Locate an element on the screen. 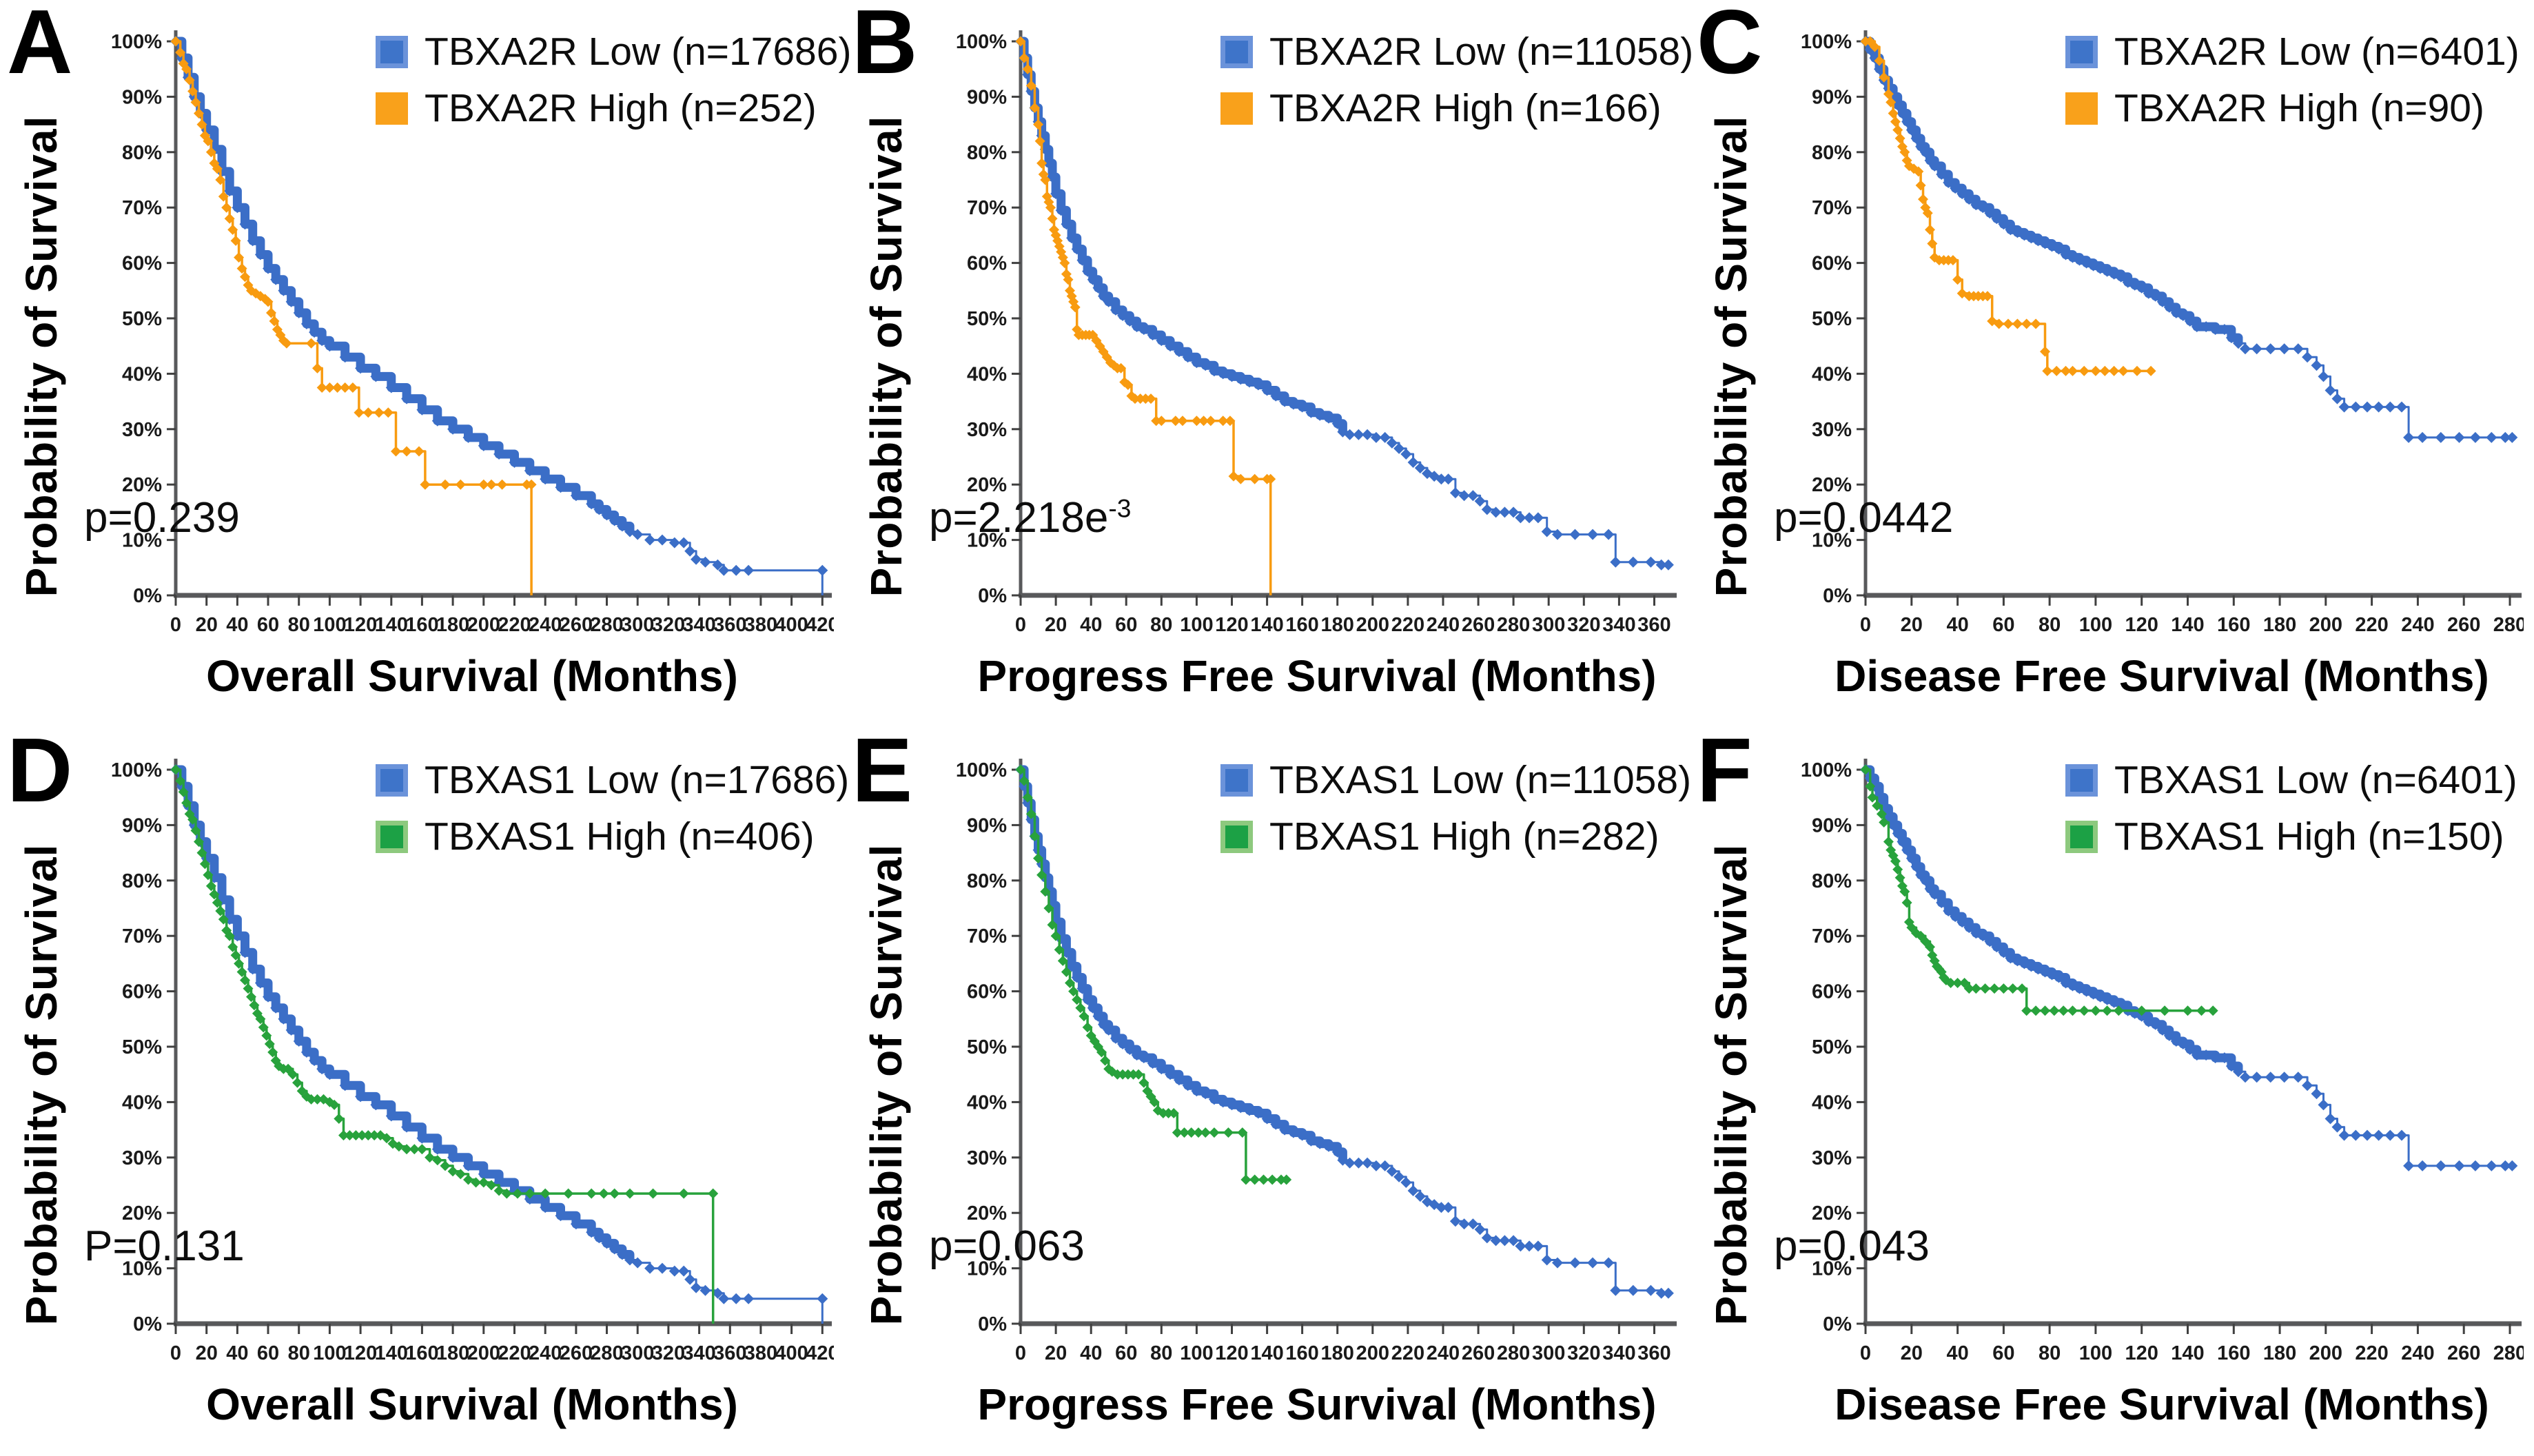  legend-label-high: TBXAS1 High (n=150) is located at coordinates (2309, 836).